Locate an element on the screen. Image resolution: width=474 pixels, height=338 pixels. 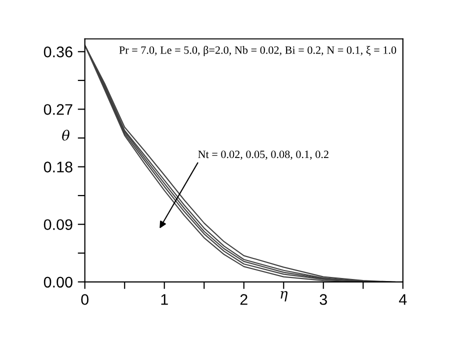
x-axis-title: η is located at coordinates (284, 296).